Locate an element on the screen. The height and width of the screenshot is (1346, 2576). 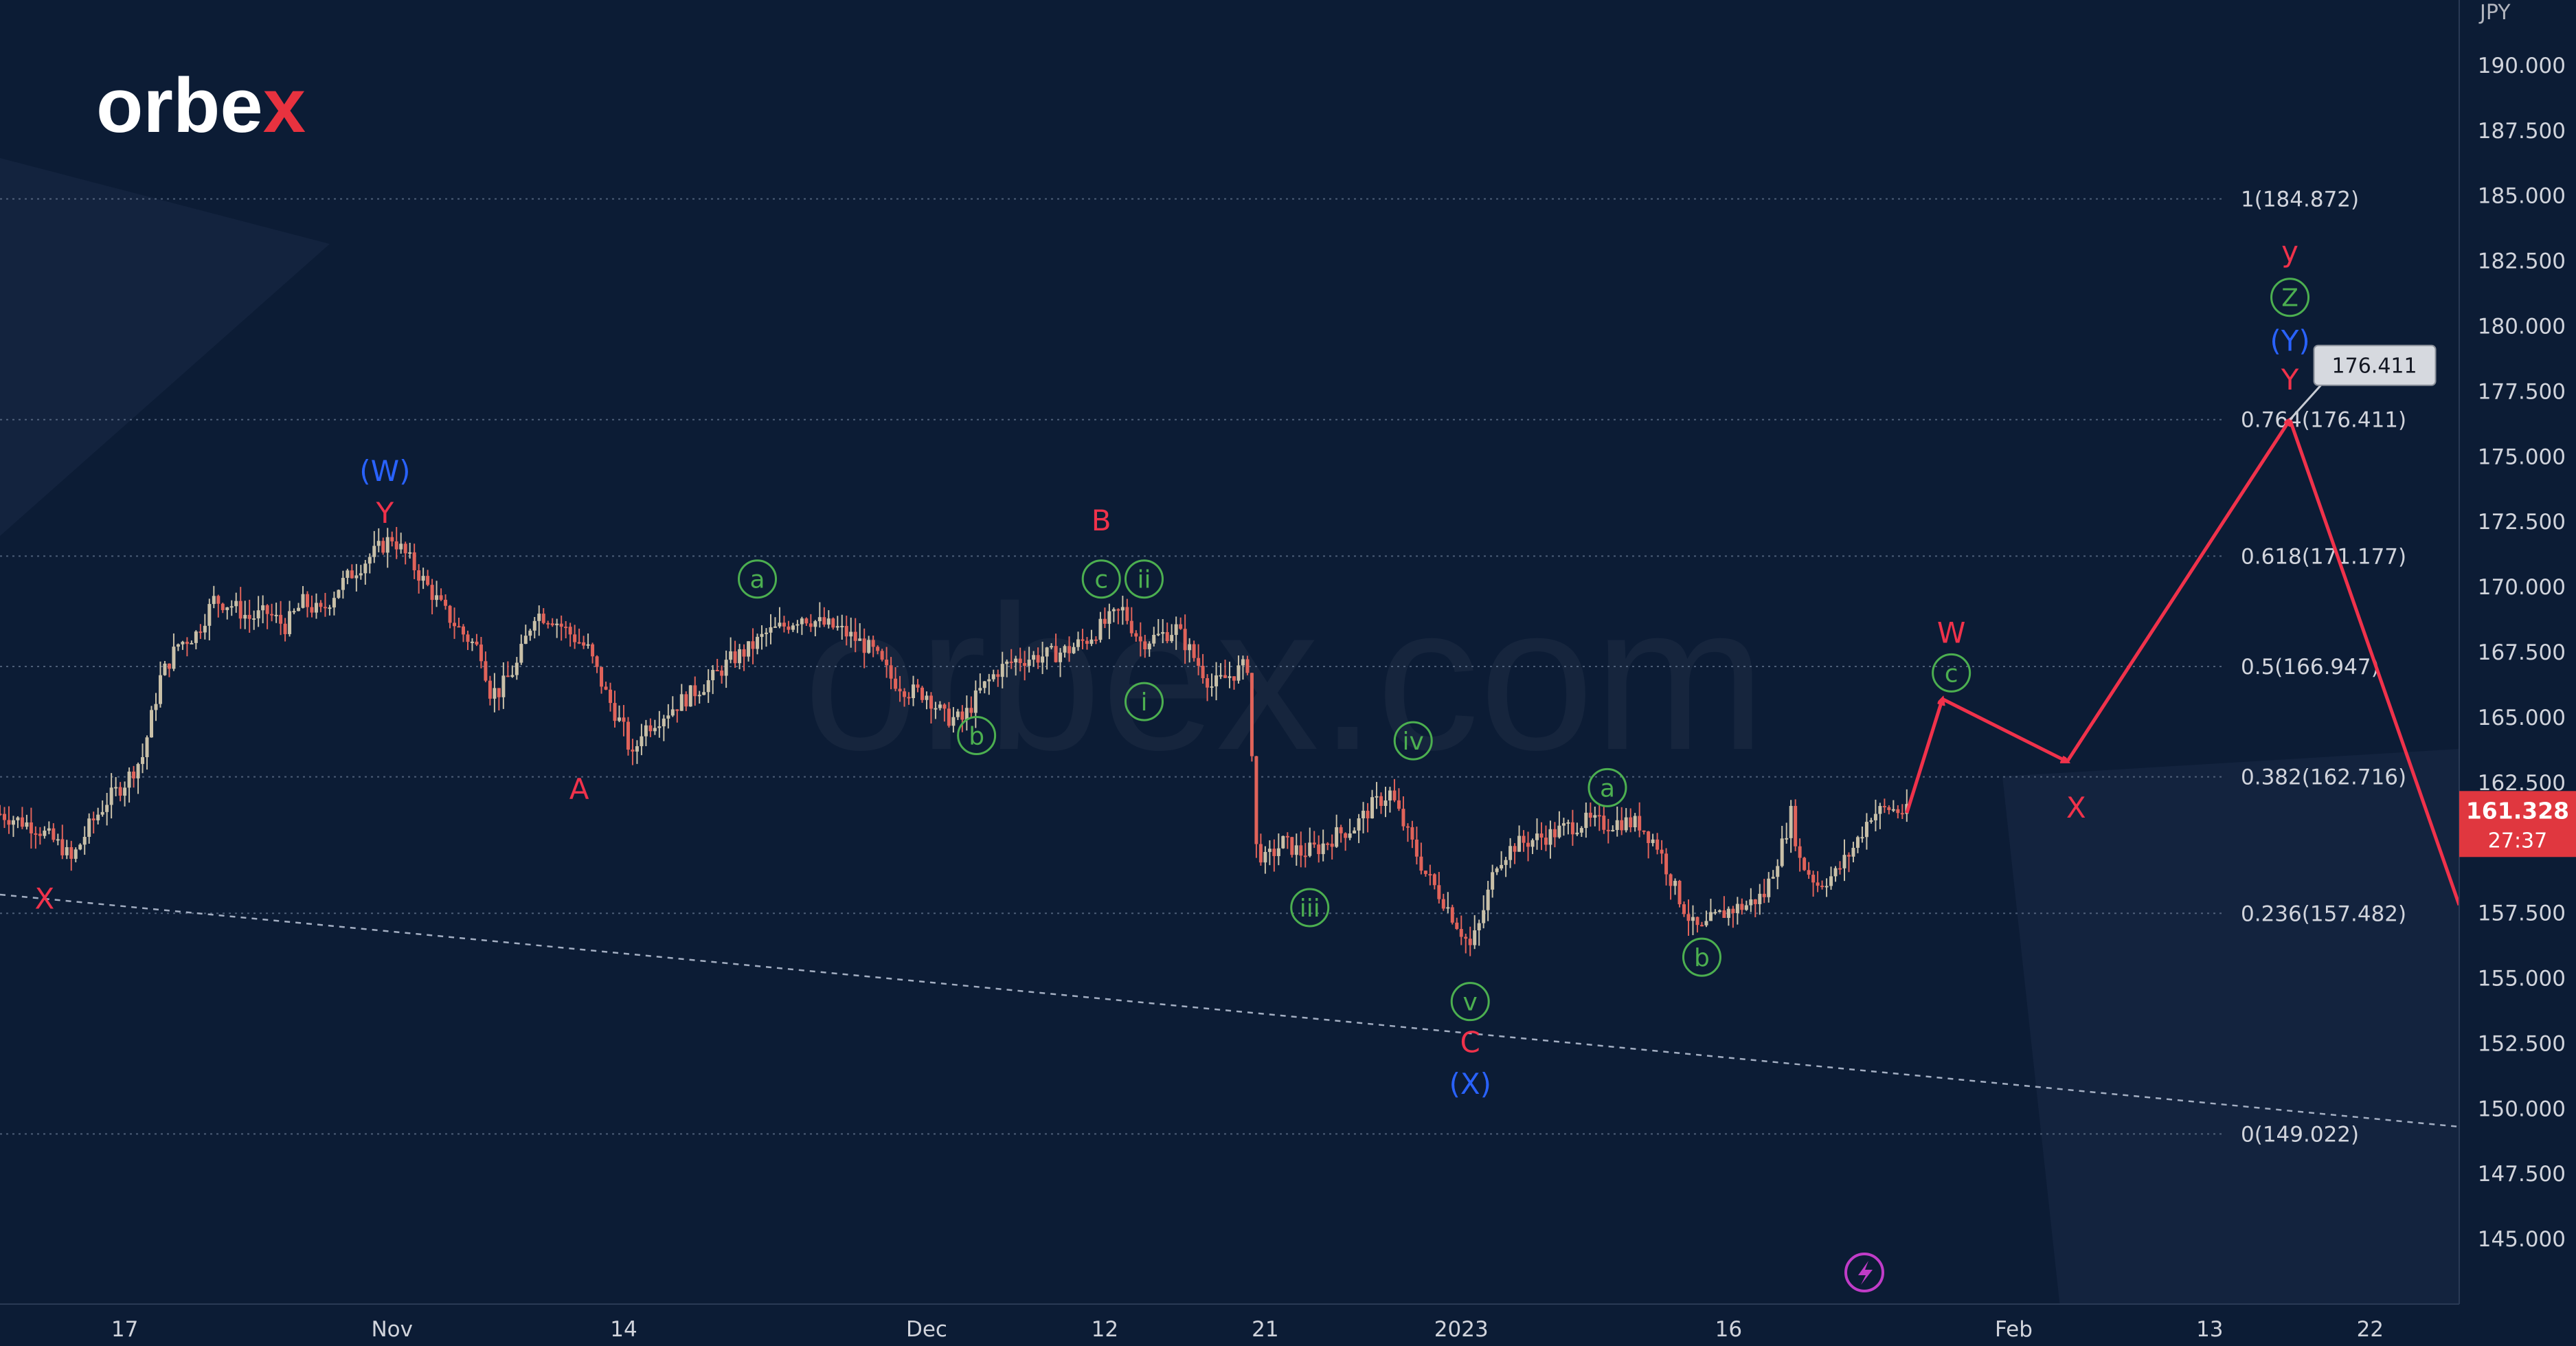
wave-label-20: y is located at coordinates (2289, 252).